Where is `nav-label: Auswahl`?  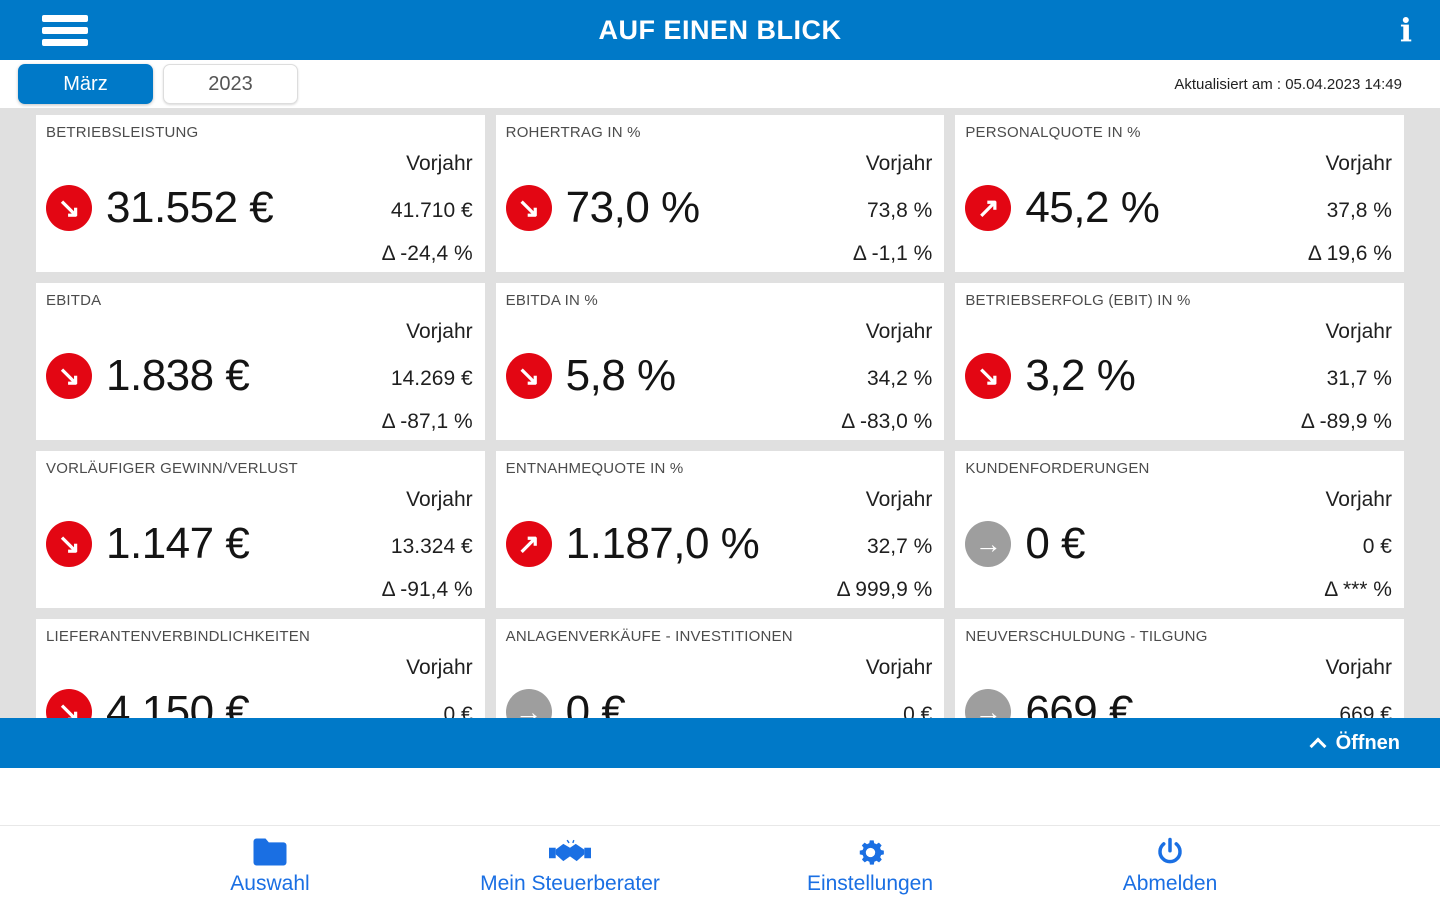
nav-label: Auswahl is located at coordinates (270, 883).